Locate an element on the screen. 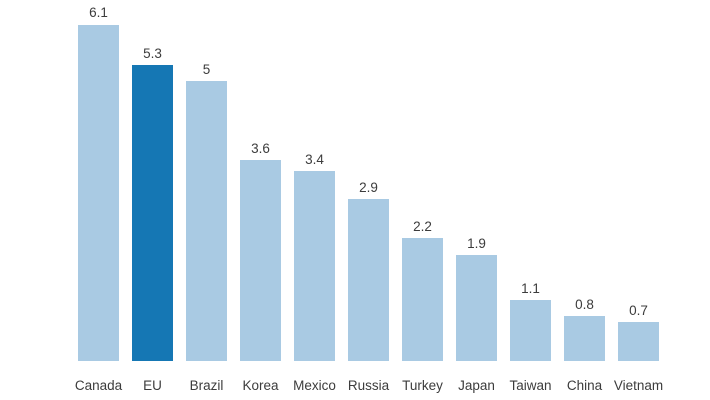 This screenshot has height=400, width=710. bar-column-turkey: 2.2 Turkey is located at coordinates (422, 200).